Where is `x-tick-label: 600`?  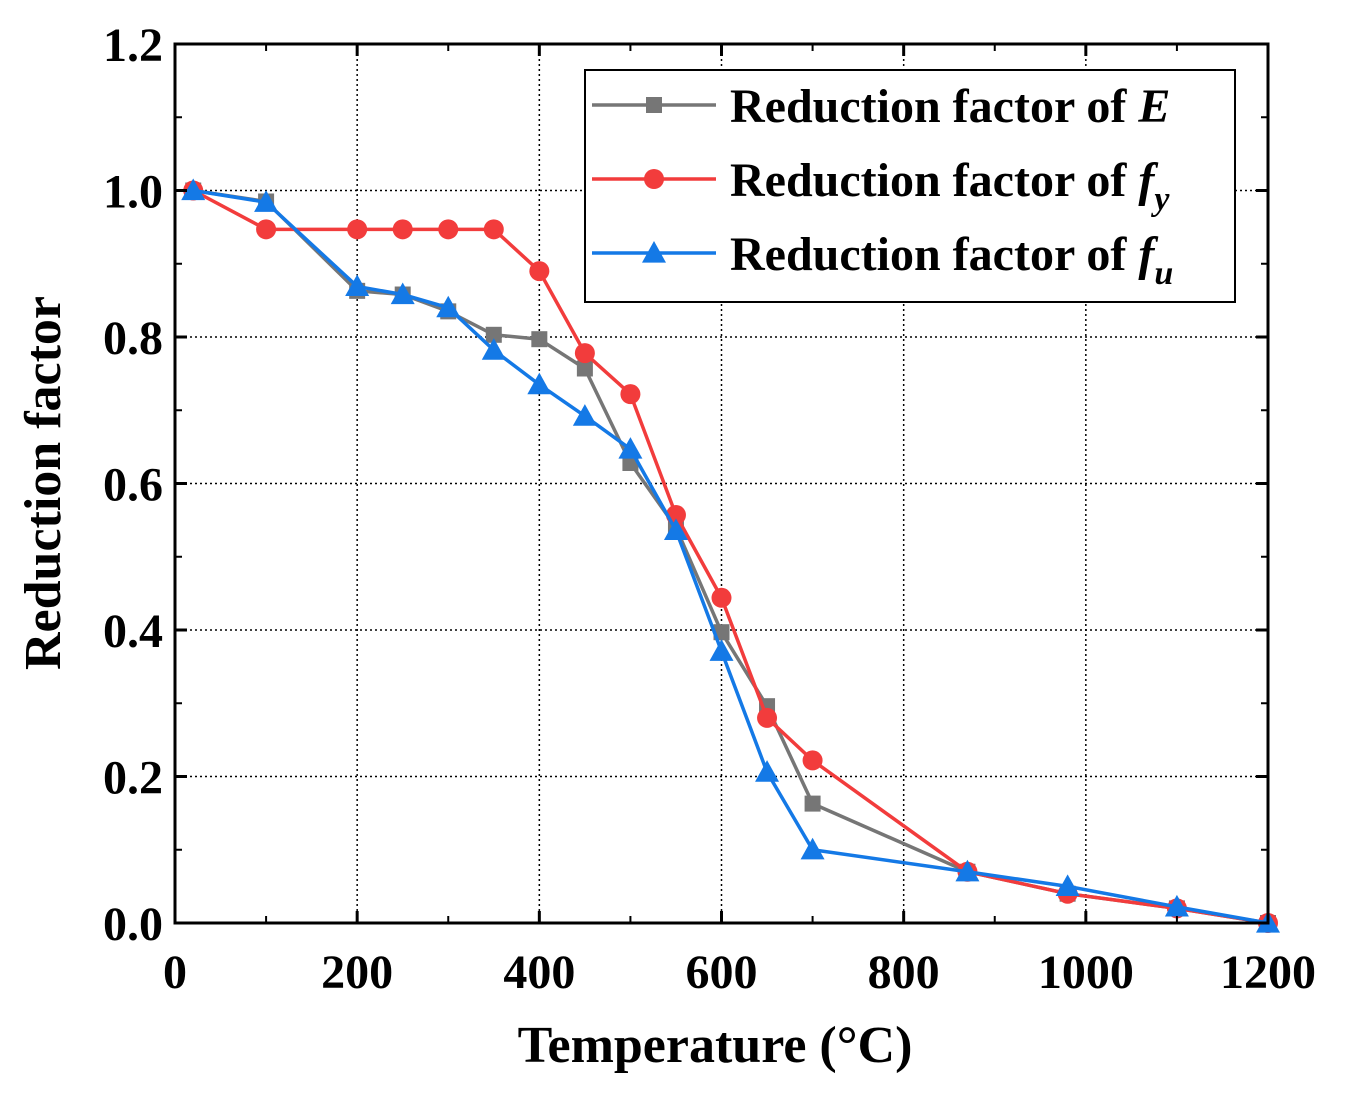
x-tick-label: 600 is located at coordinates (722, 972).